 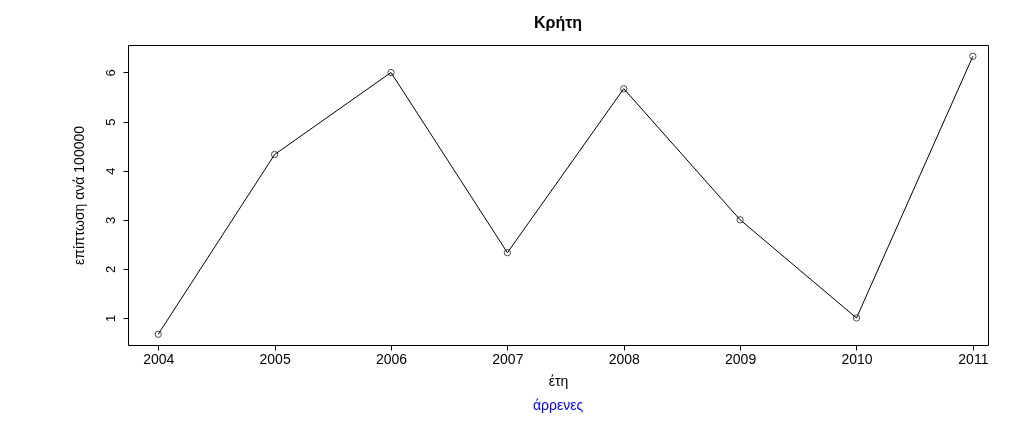 What do you see at coordinates (973, 358) in the screenshot?
I see `x-tick-label: 2011` at bounding box center [973, 358].